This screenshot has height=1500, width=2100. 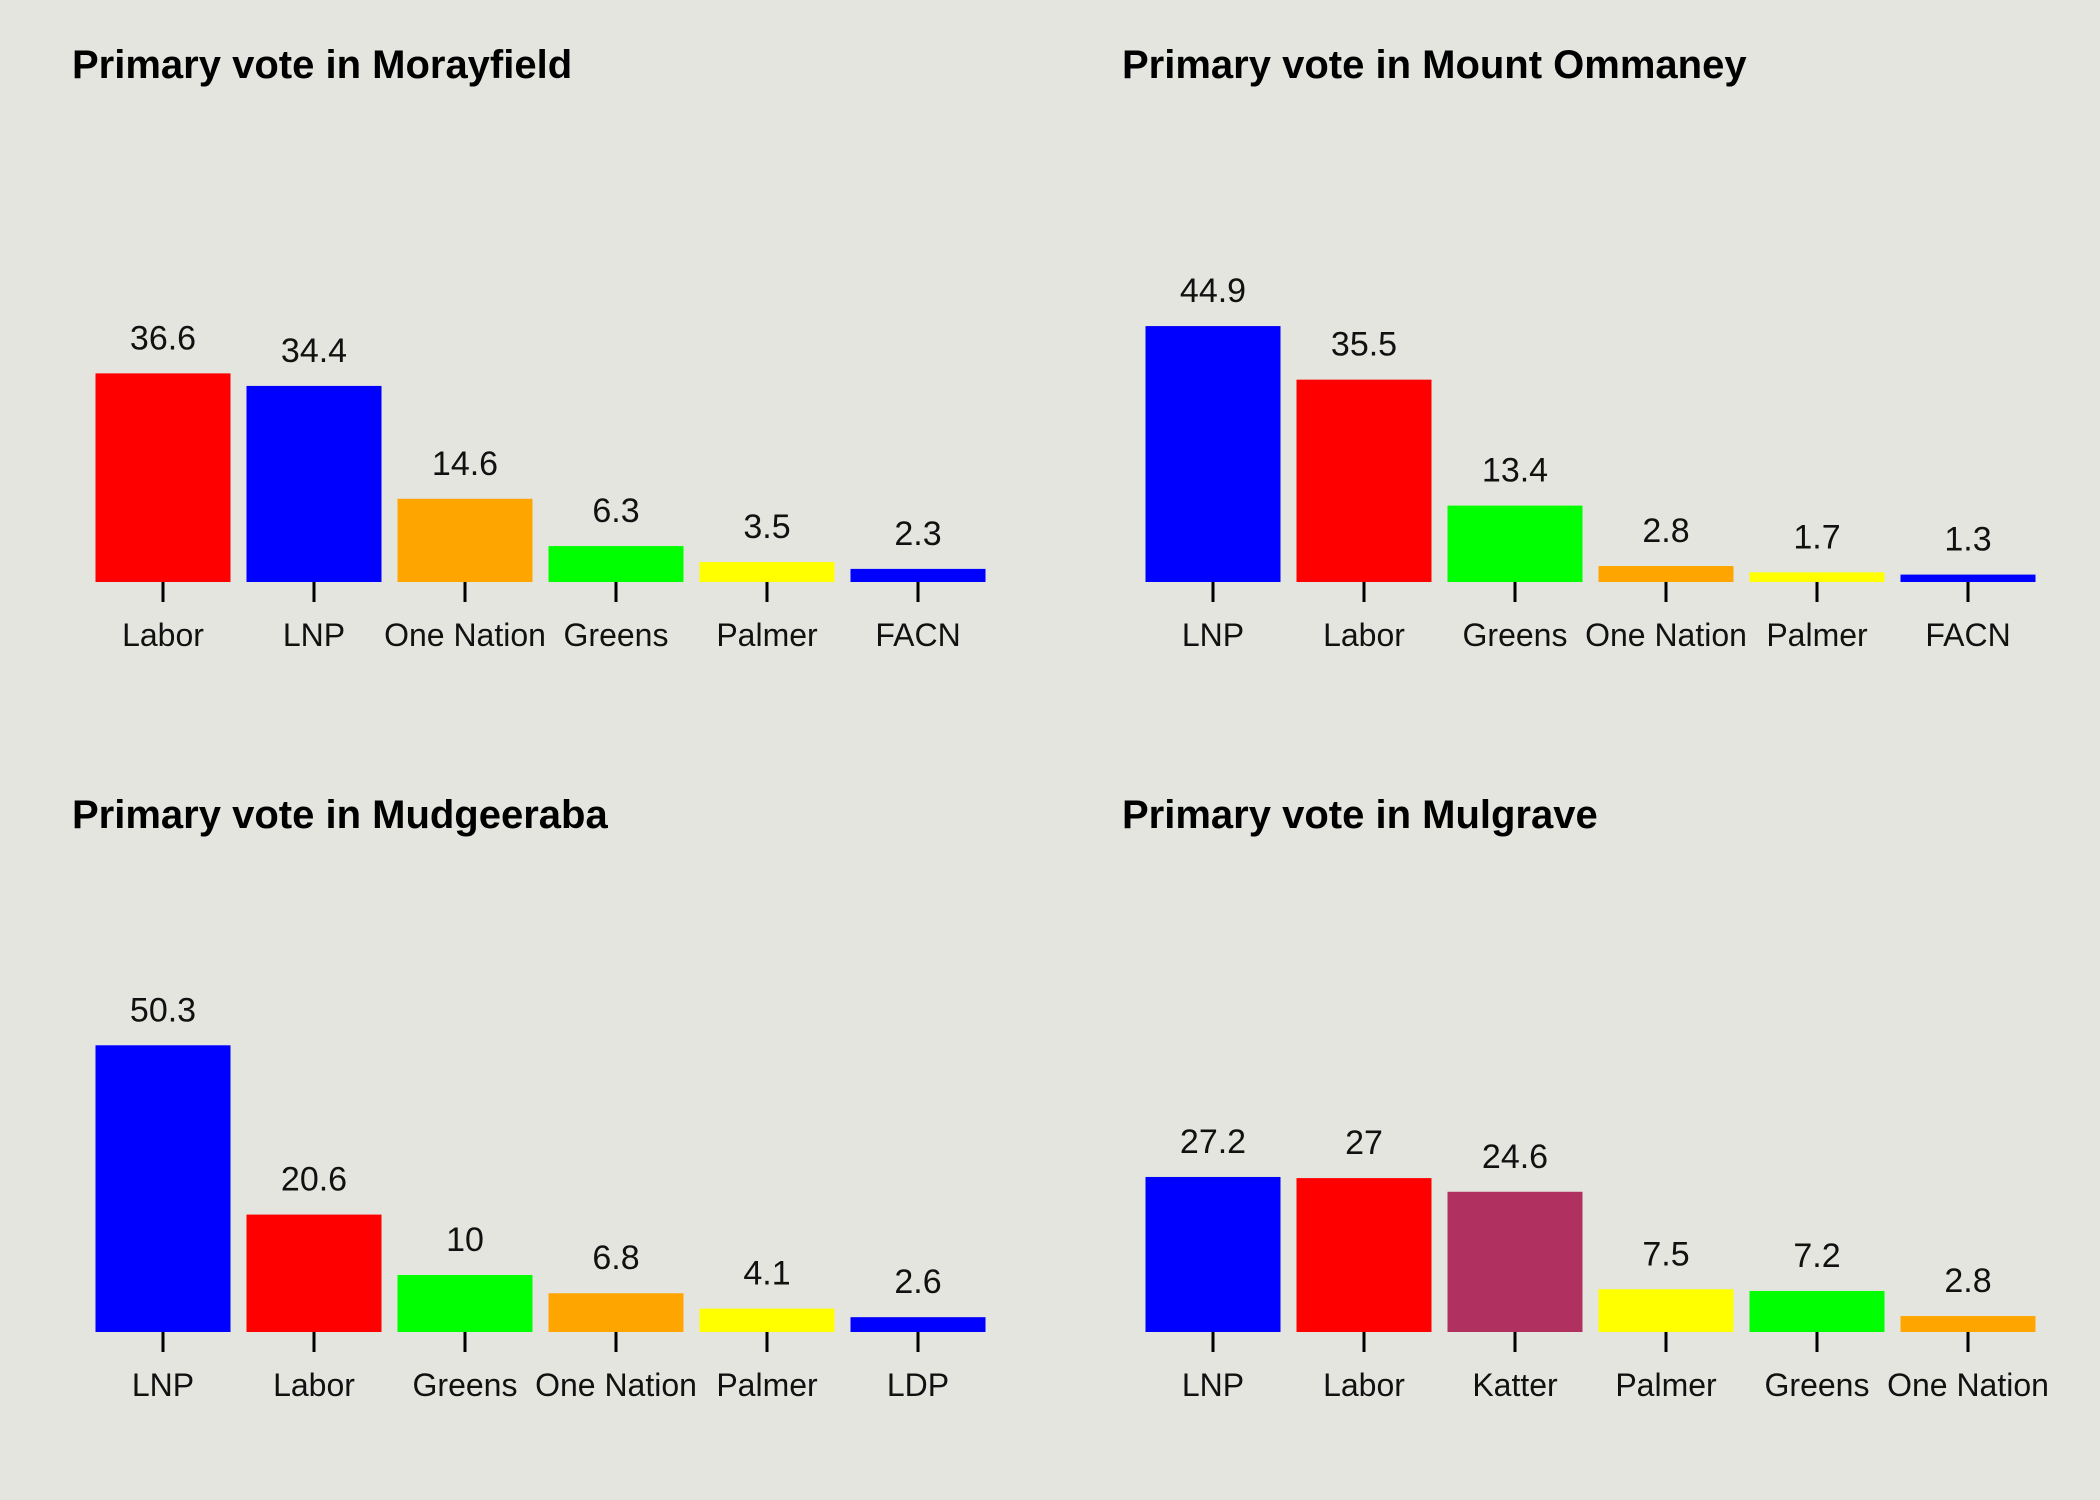 I want to click on data-label: 2.6, so click(x=917, y=1282).